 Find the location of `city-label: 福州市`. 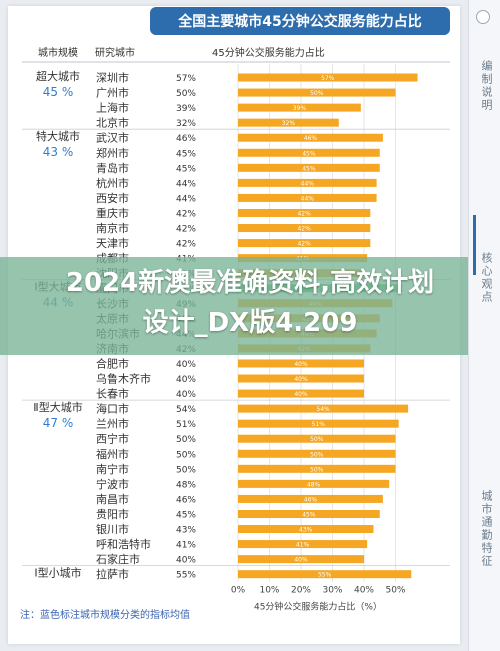

city-label: 福州市 is located at coordinates (112, 454).